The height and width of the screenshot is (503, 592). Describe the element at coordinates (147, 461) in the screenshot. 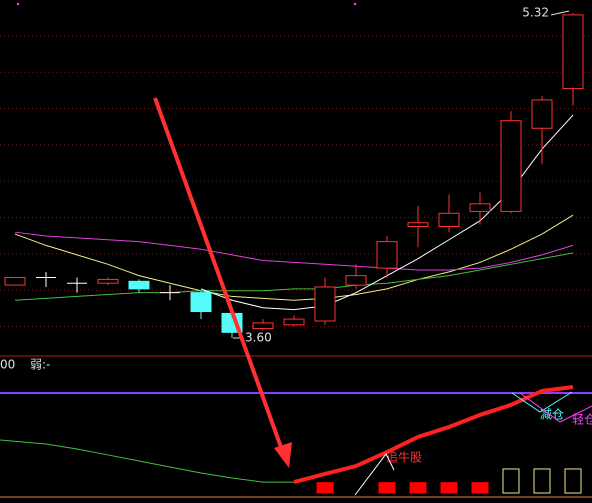

I see `indicator-line` at that location.